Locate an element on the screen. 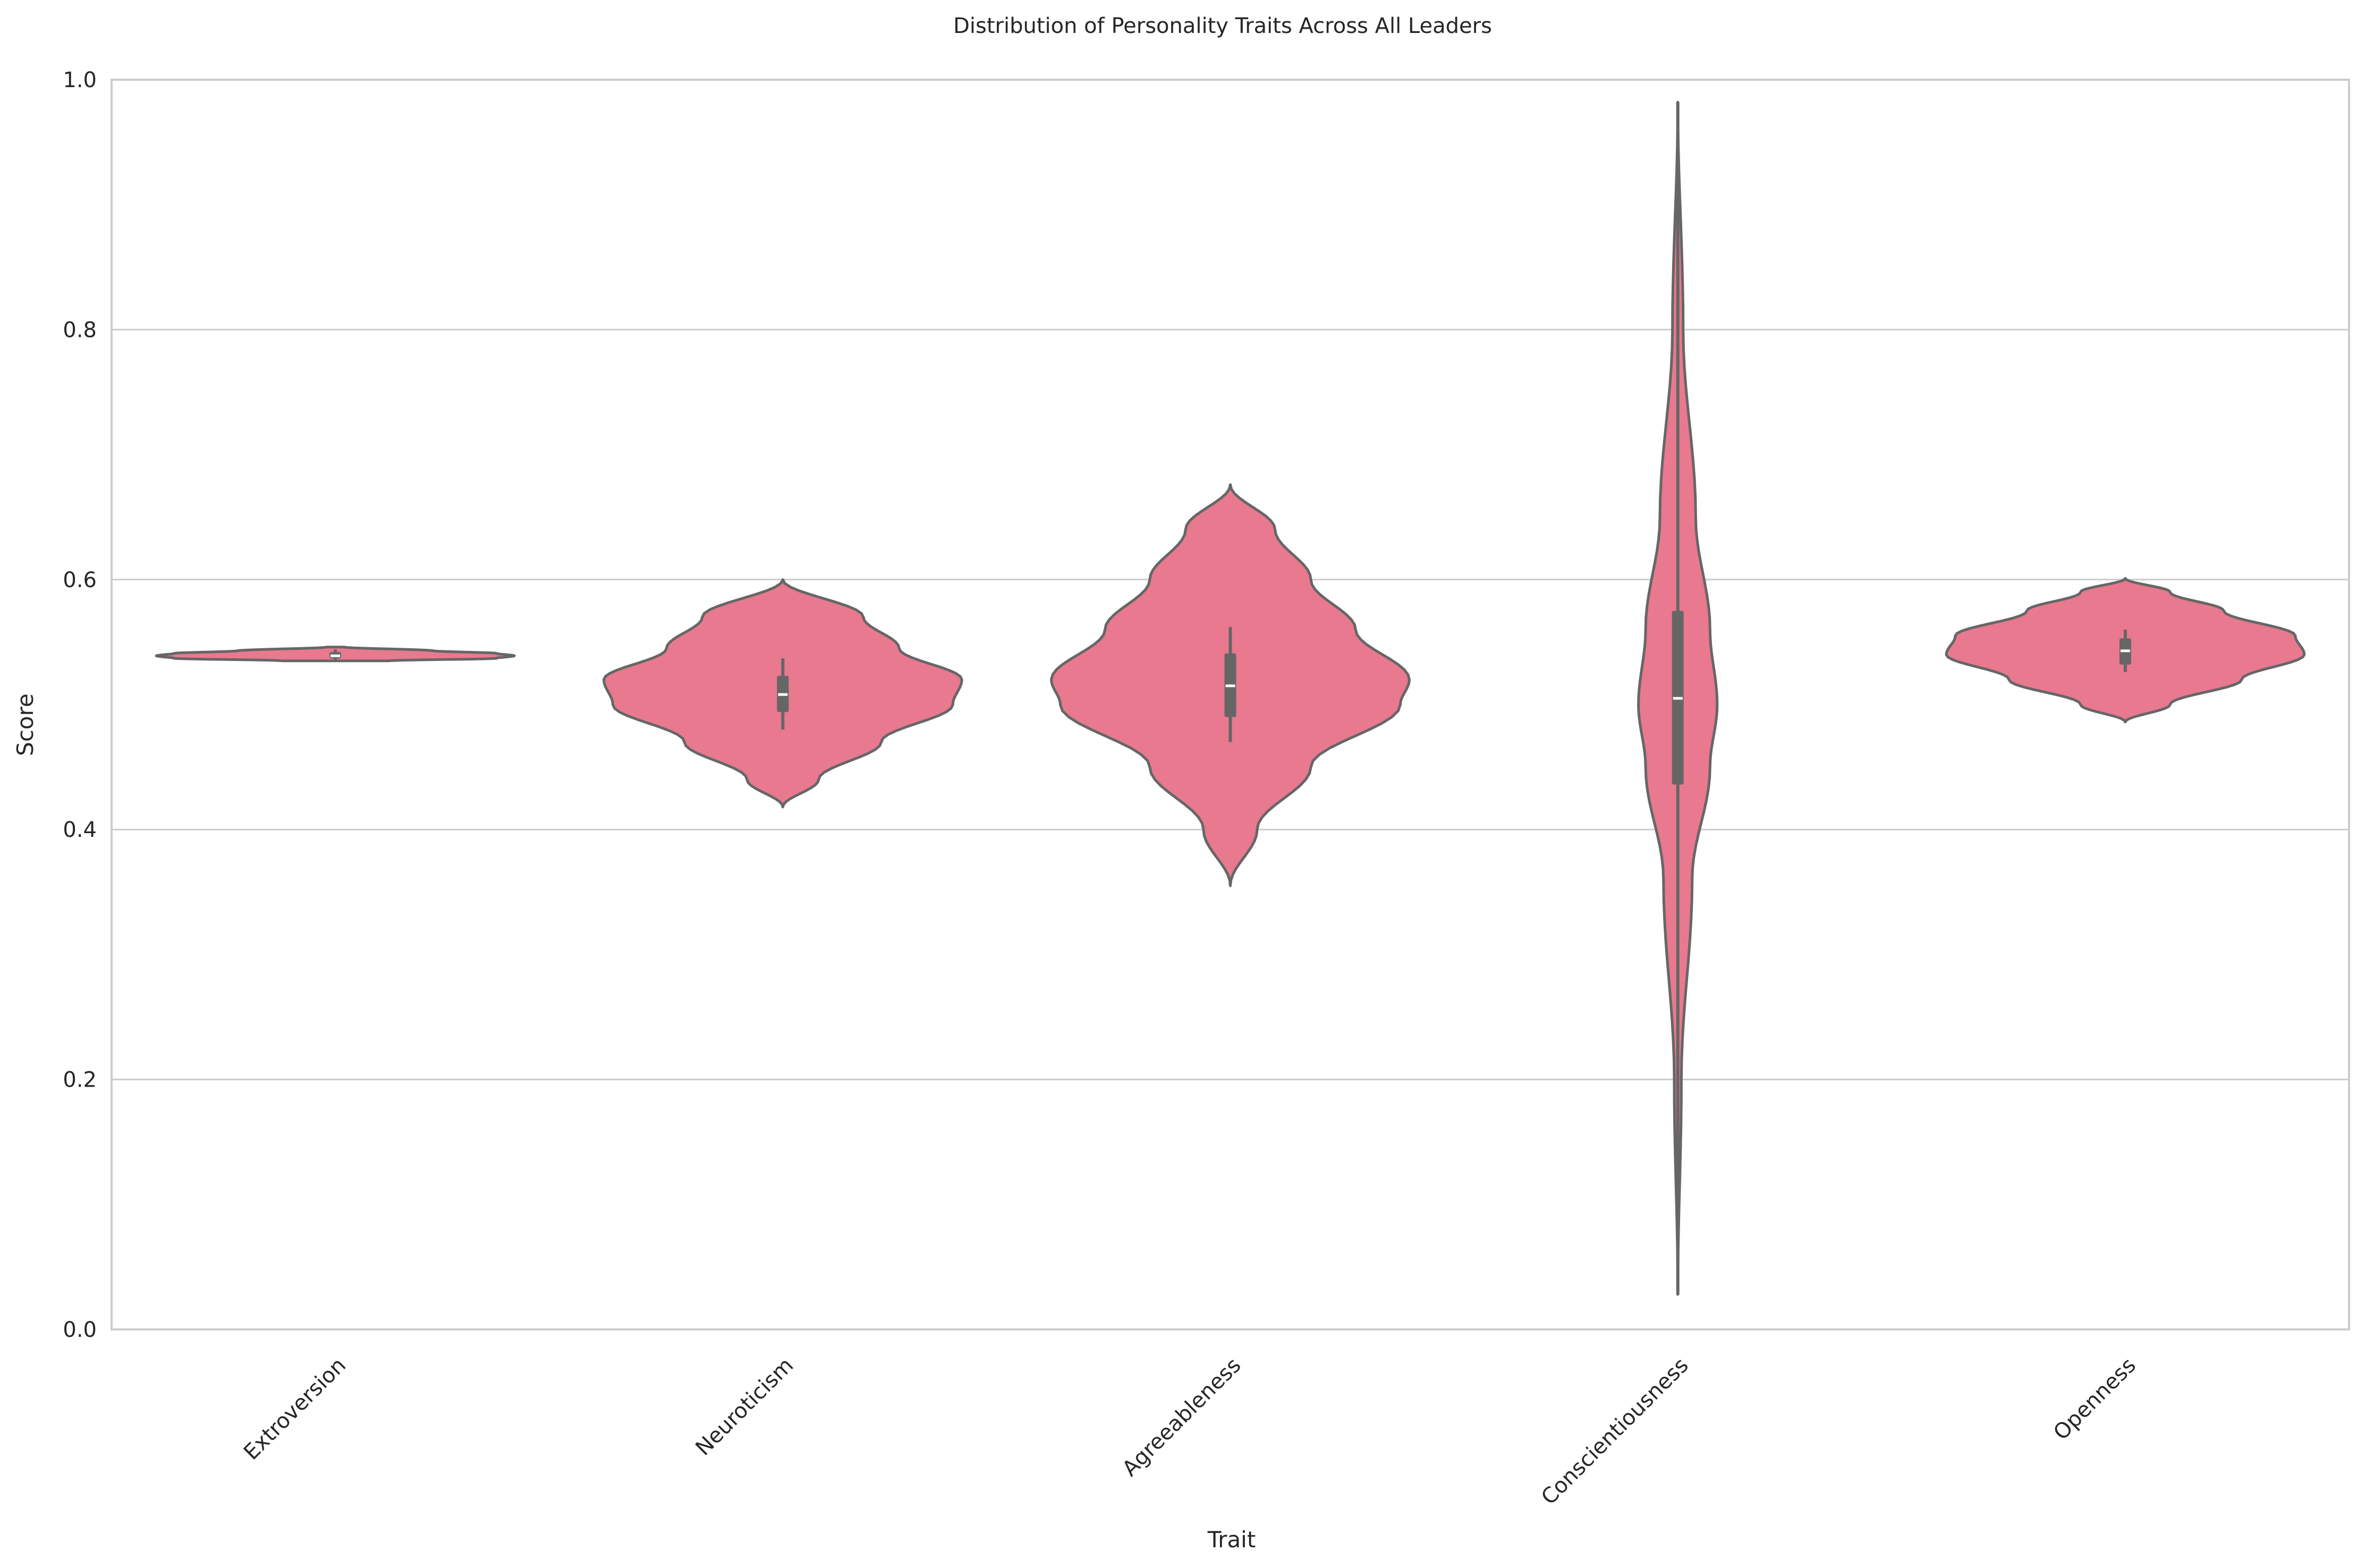  y-tick-label: 0.0 is located at coordinates (80, 1330).